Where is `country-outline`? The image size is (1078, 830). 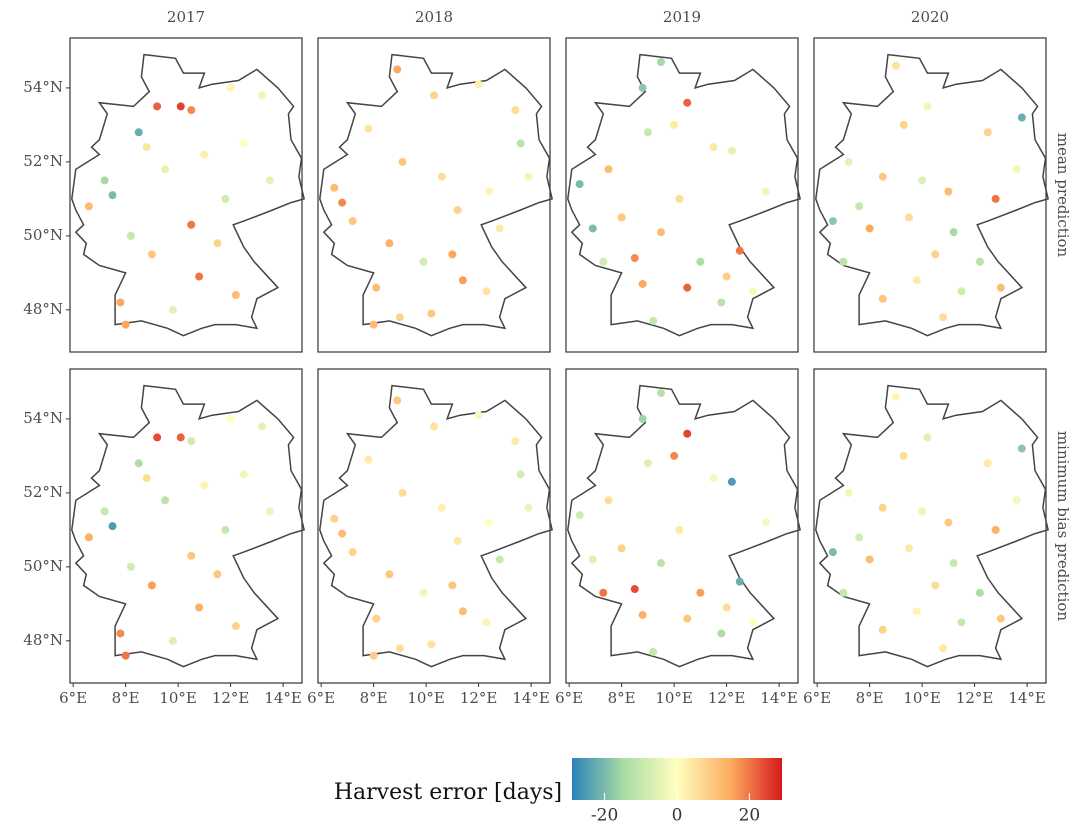 country-outline is located at coordinates (188, 526).